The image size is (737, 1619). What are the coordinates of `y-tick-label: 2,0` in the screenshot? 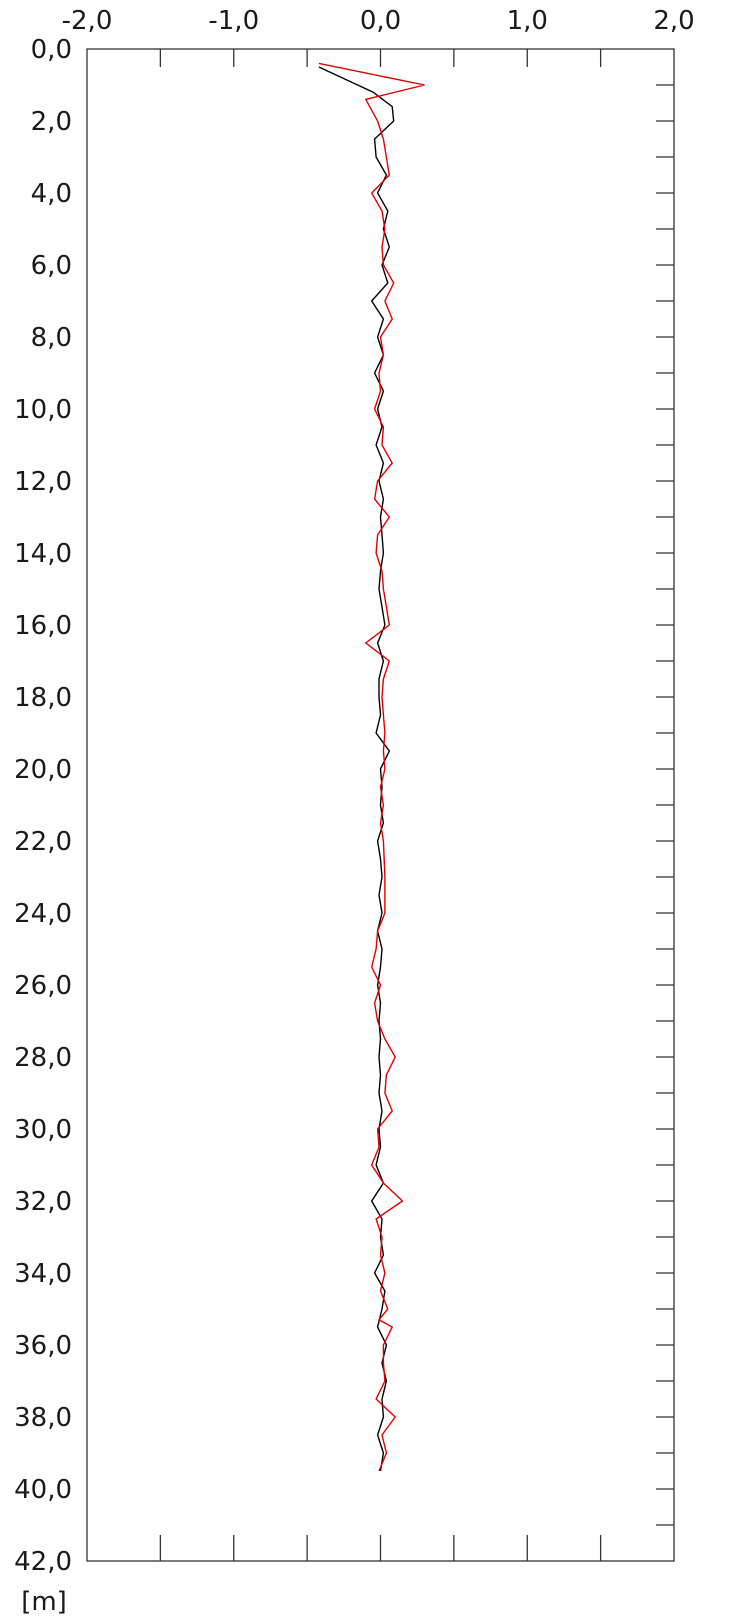 It's located at (51, 122).